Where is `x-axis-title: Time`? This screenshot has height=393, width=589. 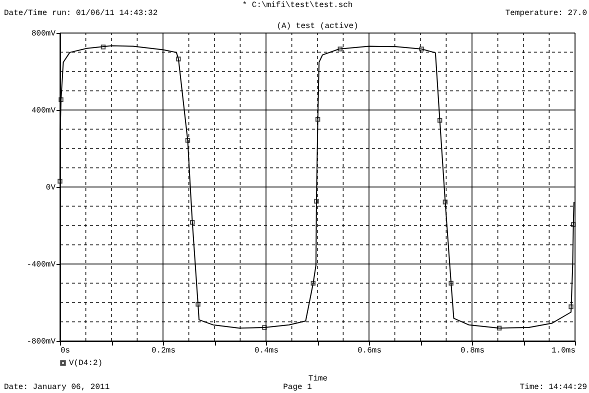
x-axis-title: Time is located at coordinates (318, 379).